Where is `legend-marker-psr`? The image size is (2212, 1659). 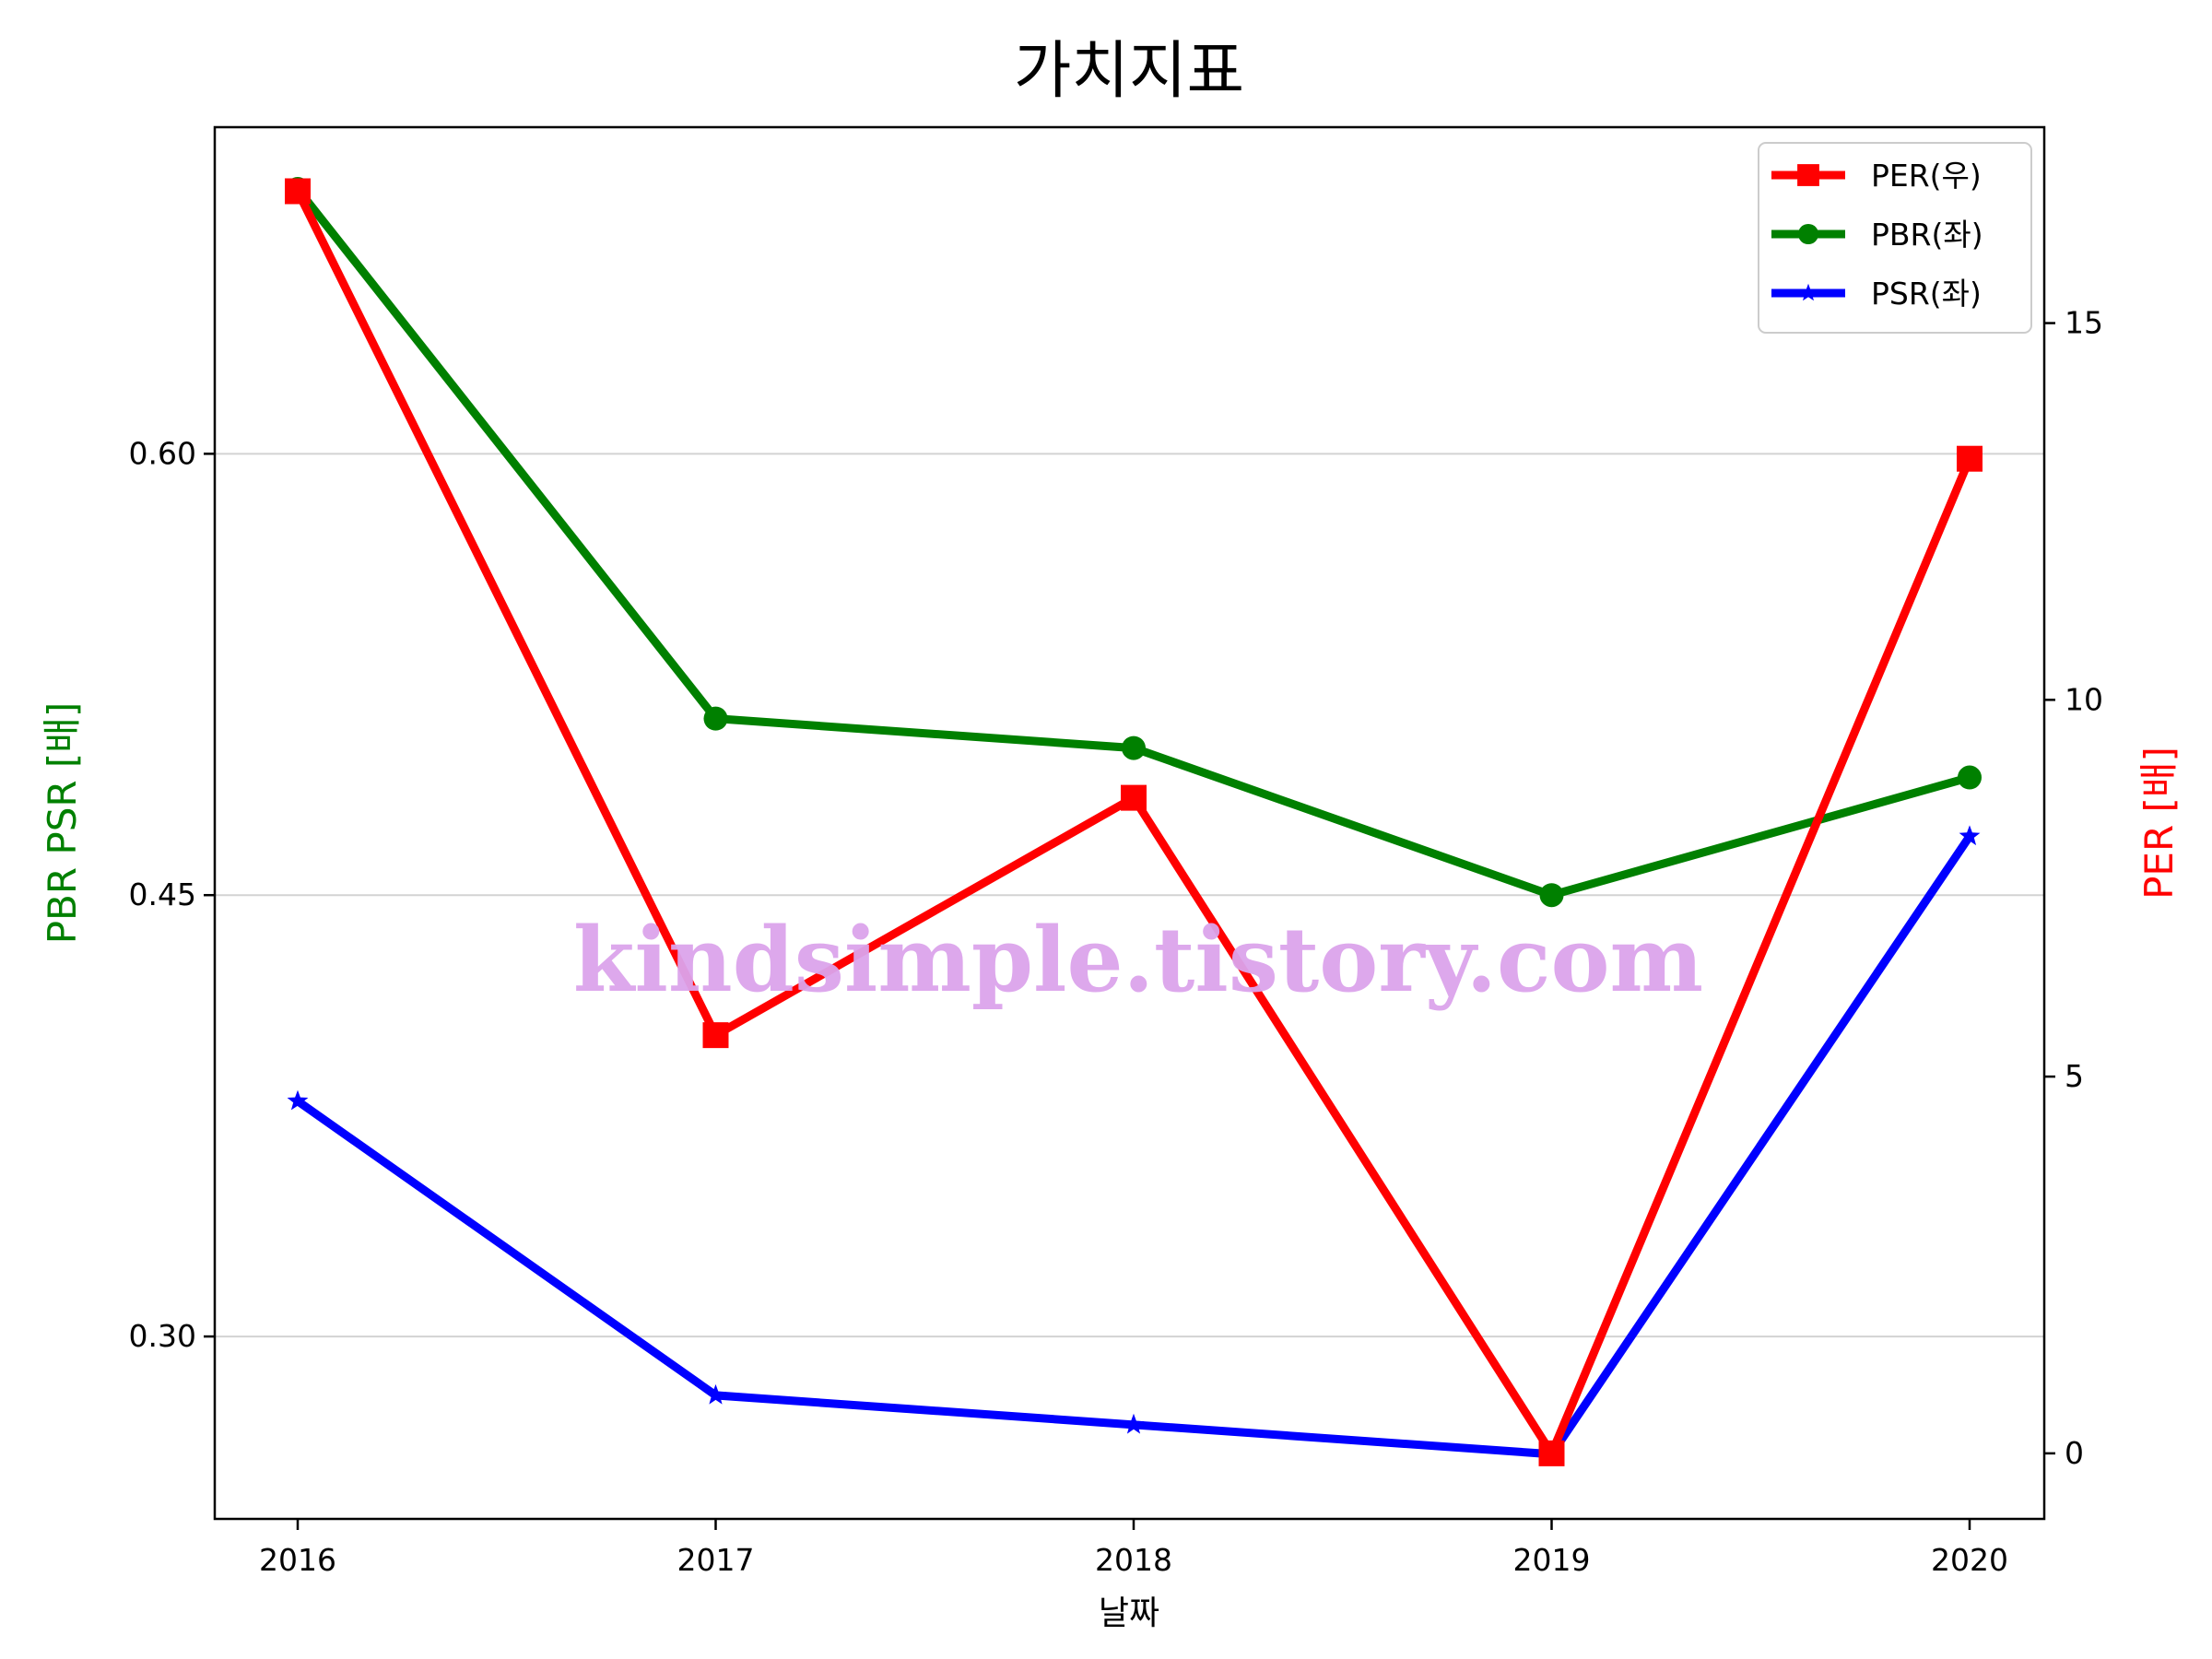 legend-marker-psr is located at coordinates (1808, 292).